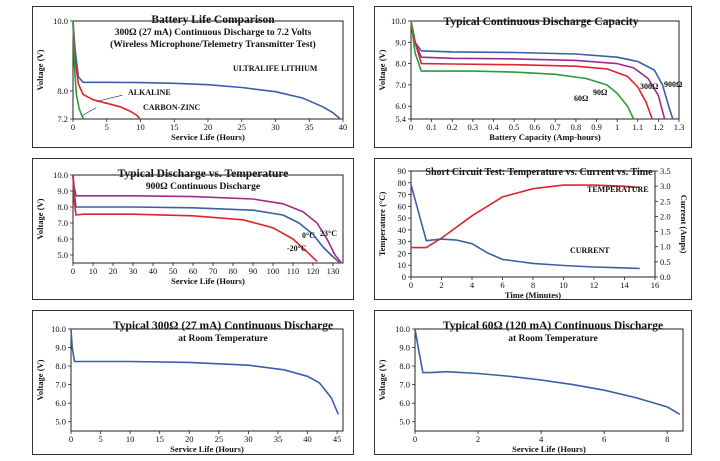  Describe the element at coordinates (658, 127) in the screenshot. I see `x-tick-label: 1.2` at that location.